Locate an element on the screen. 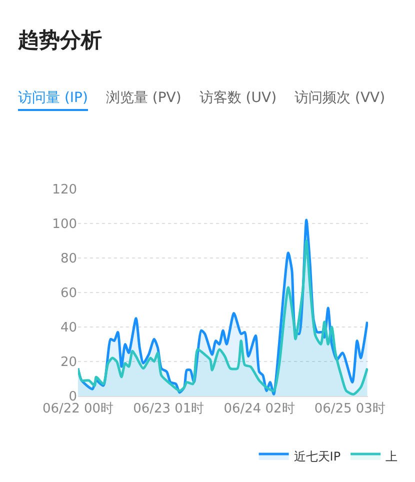 The image size is (415, 482). legend-label: 近七天IP is located at coordinates (317, 457).